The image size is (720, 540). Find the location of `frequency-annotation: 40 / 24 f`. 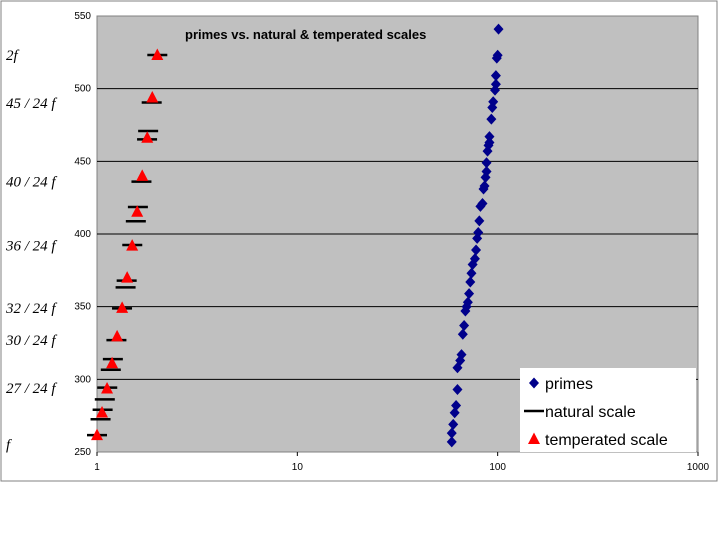

frequency-annotation: 40 / 24 f is located at coordinates (31, 183).